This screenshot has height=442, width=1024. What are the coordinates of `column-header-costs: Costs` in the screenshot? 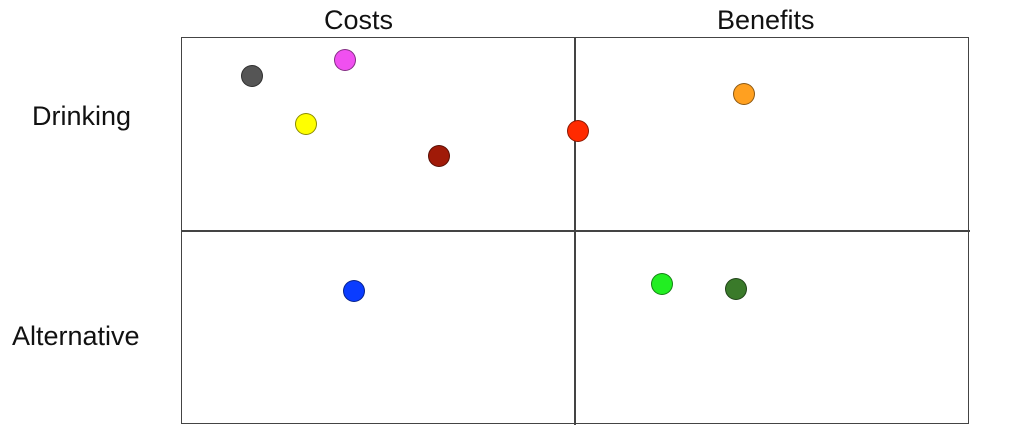 It's located at (359, 20).